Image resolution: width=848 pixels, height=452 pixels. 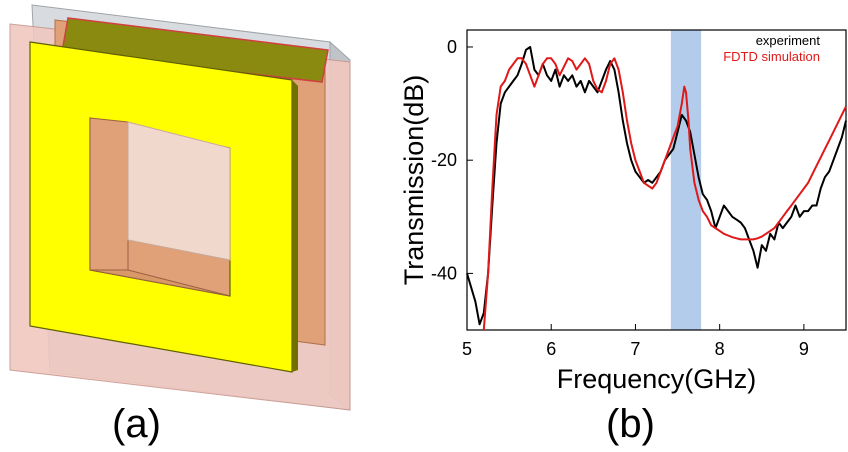 I want to click on panel-label-b: (b), so click(x=630, y=424).